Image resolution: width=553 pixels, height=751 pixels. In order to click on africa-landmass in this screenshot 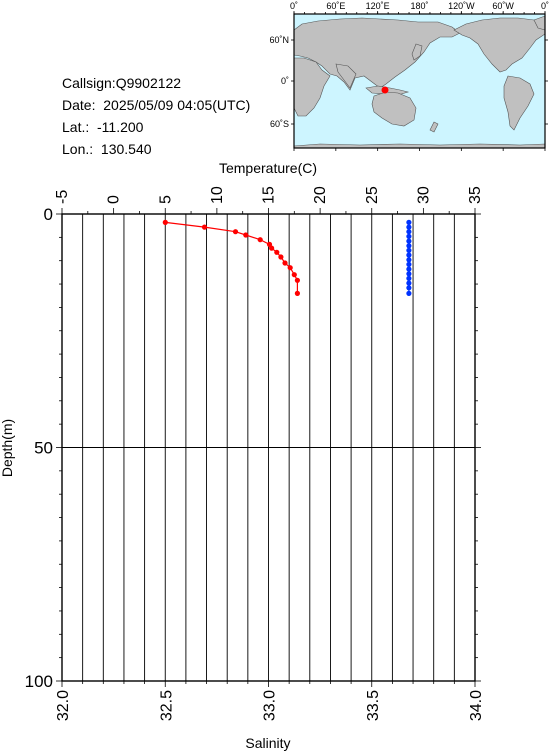, I will do `click(312, 87)`.